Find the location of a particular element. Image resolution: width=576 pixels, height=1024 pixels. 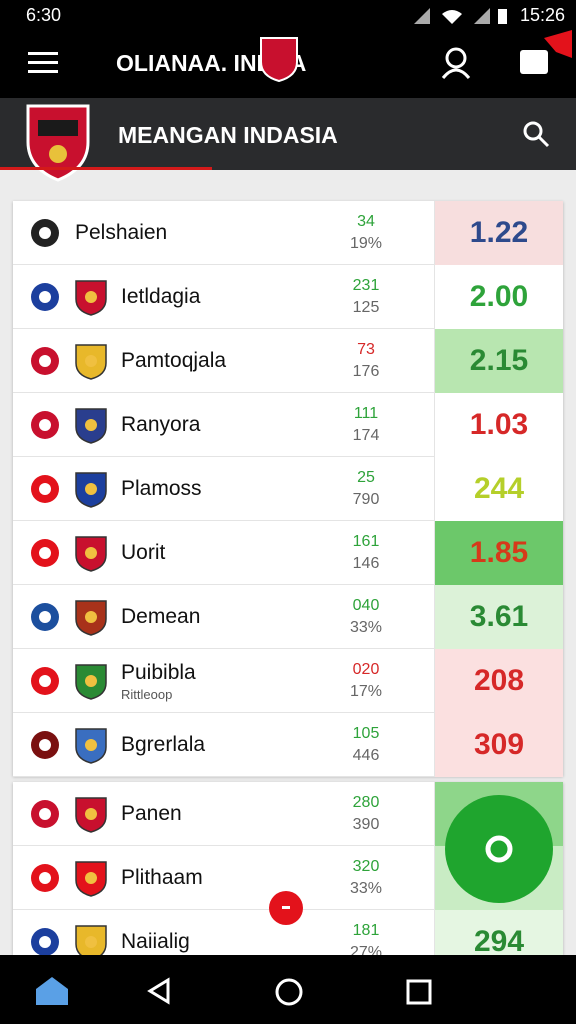

odds-cell: 294 is located at coordinates (498, 932).